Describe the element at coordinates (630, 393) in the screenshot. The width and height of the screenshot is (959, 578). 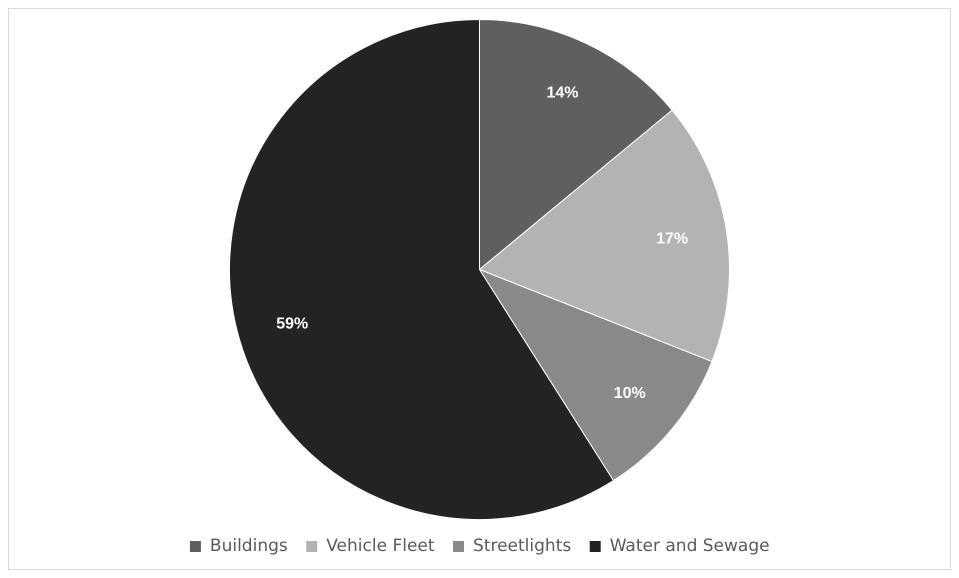
I see `data-label: 10%` at that location.